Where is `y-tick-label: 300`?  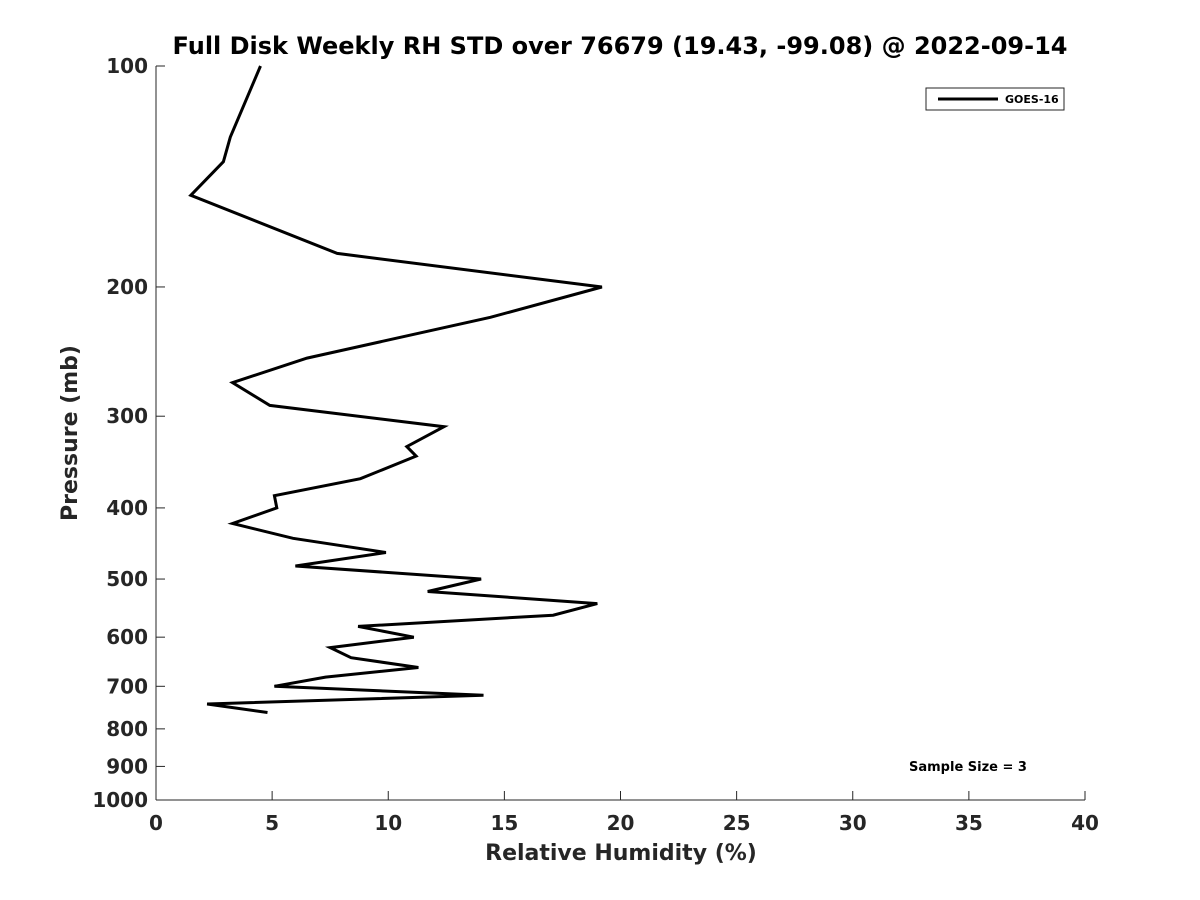
y-tick-label: 300 is located at coordinates (127, 416).